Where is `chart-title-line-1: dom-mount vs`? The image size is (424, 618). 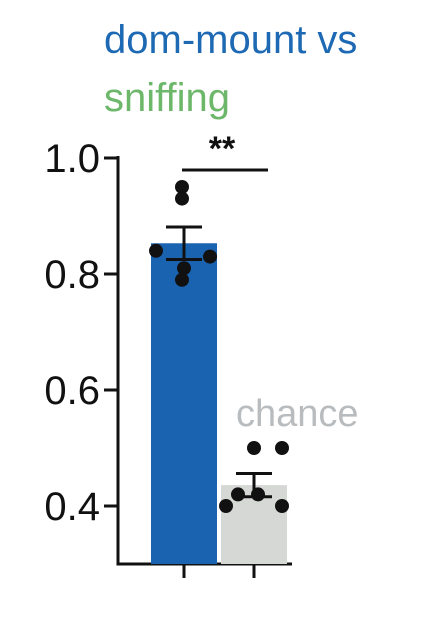 chart-title-line-1: dom-mount vs is located at coordinates (231, 40).